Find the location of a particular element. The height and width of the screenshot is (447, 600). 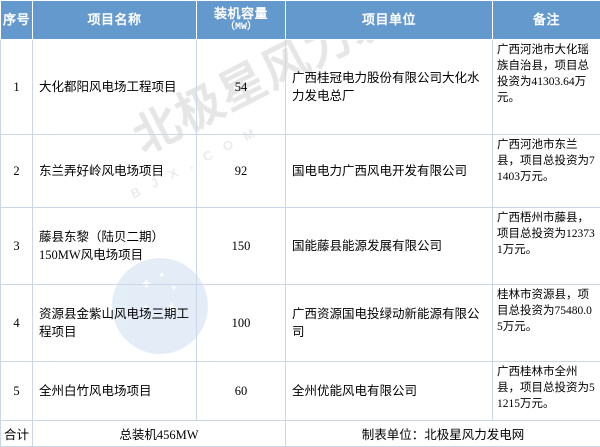

cell-index: 5 is located at coordinates (17, 391).